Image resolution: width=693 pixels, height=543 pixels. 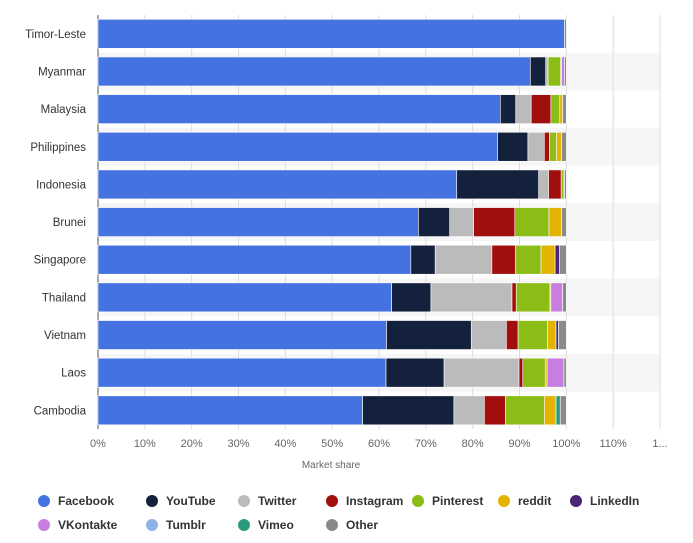 What do you see at coordinates (362, 525) in the screenshot?
I see `legend-label: Other` at bounding box center [362, 525].